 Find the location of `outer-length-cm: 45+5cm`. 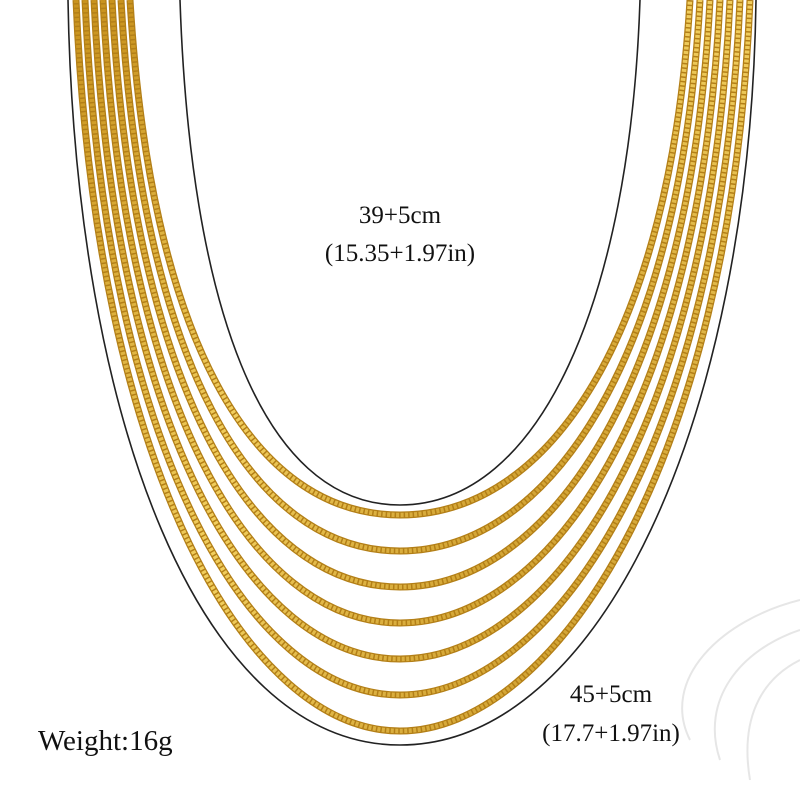

outer-length-cm: 45+5cm is located at coordinates (611, 694).